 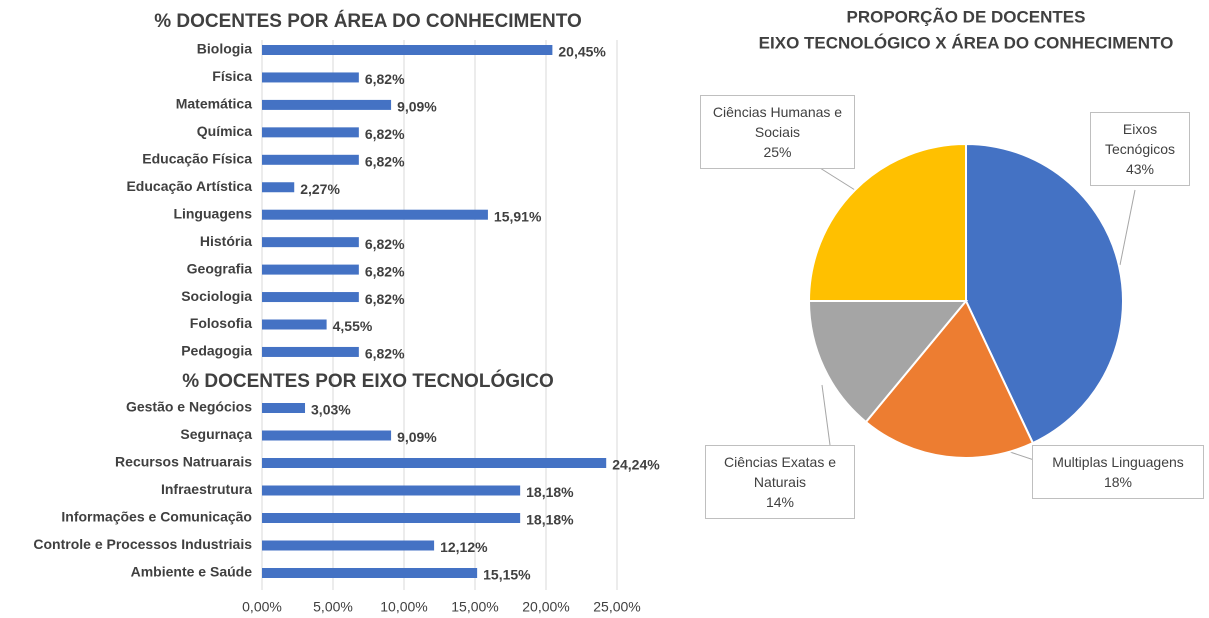 What do you see at coordinates (183, 462) in the screenshot?
I see `y-tick-label: Recursos Natruarais` at bounding box center [183, 462].